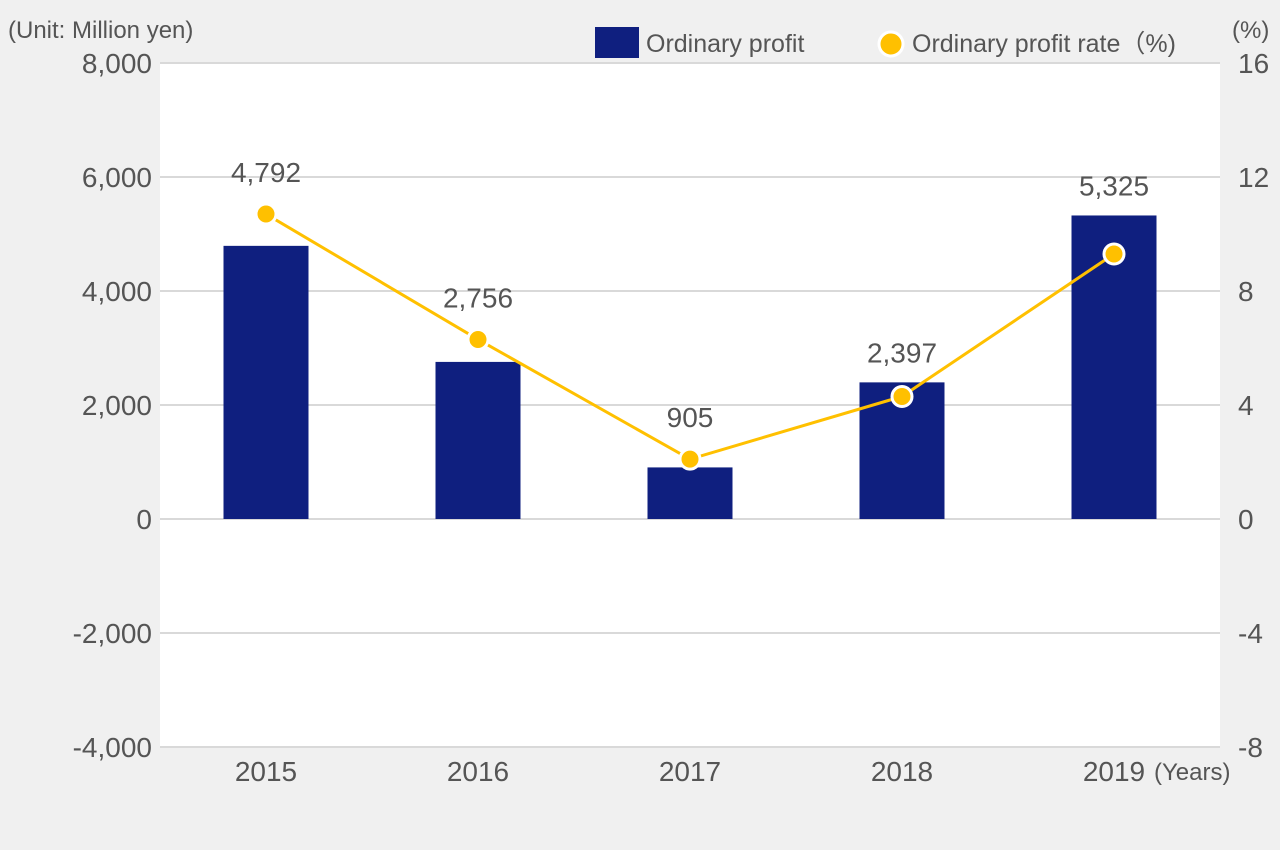  What do you see at coordinates (144, 519) in the screenshot?
I see `left-tick-label: 0` at bounding box center [144, 519].